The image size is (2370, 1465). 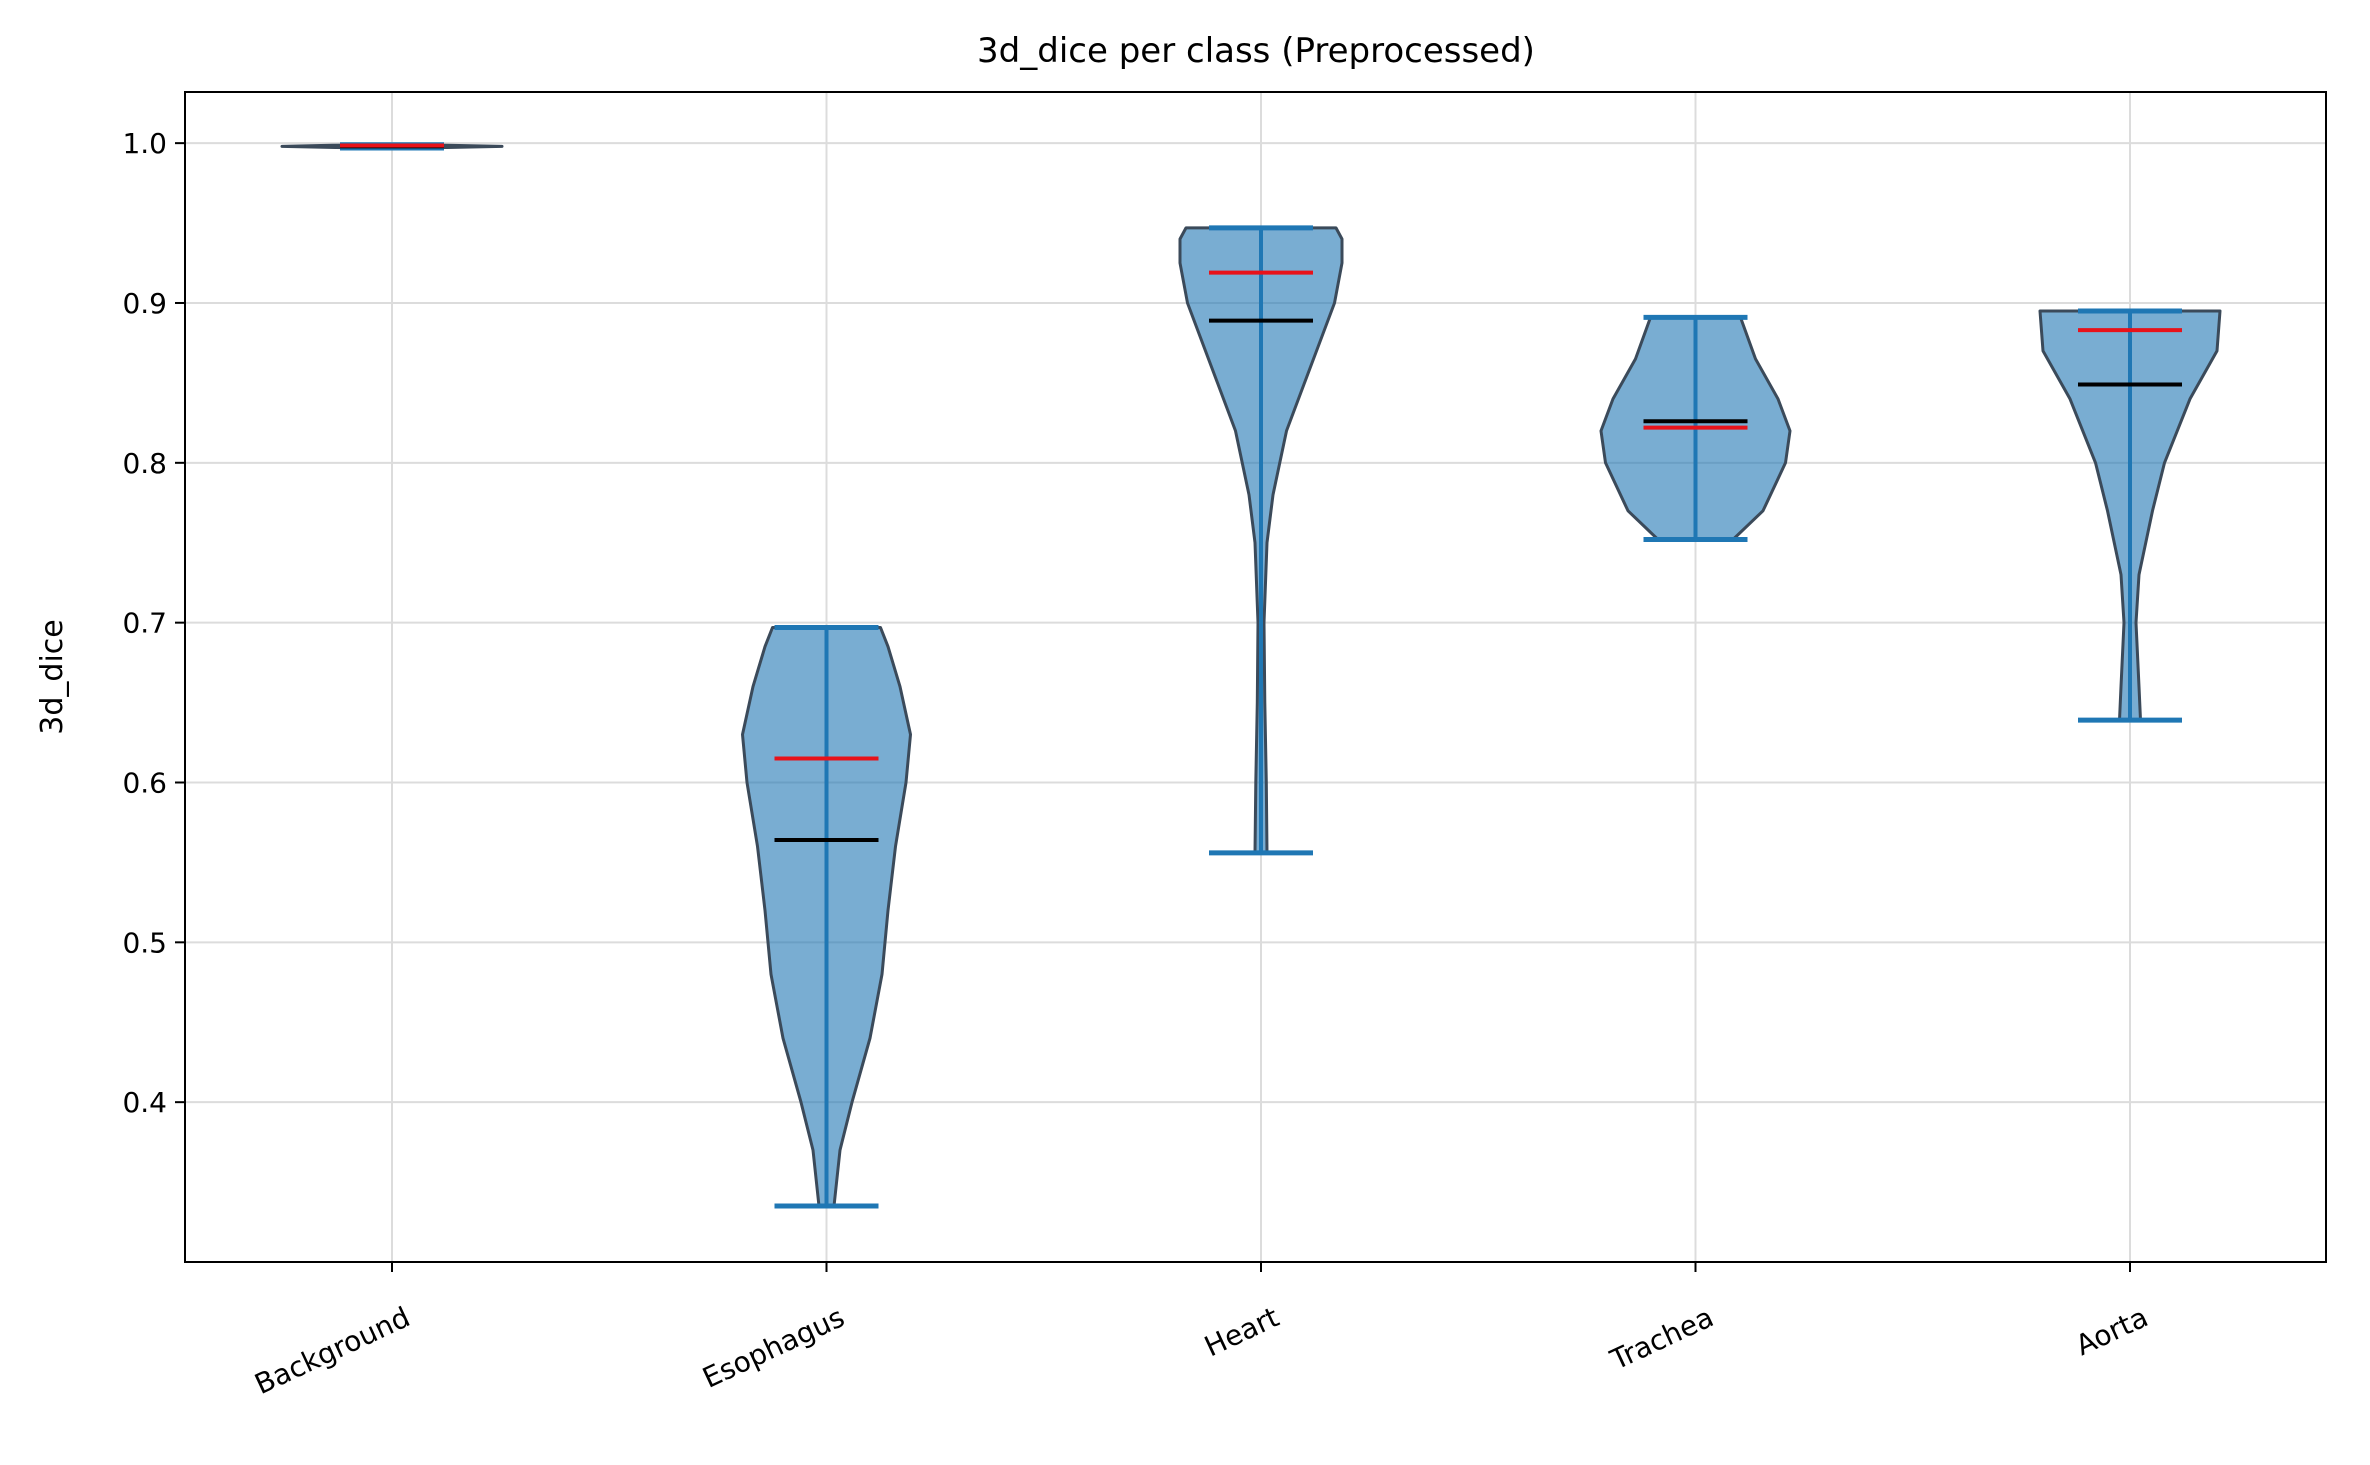 I want to click on violin-aorta, so click(x=2130, y=515).